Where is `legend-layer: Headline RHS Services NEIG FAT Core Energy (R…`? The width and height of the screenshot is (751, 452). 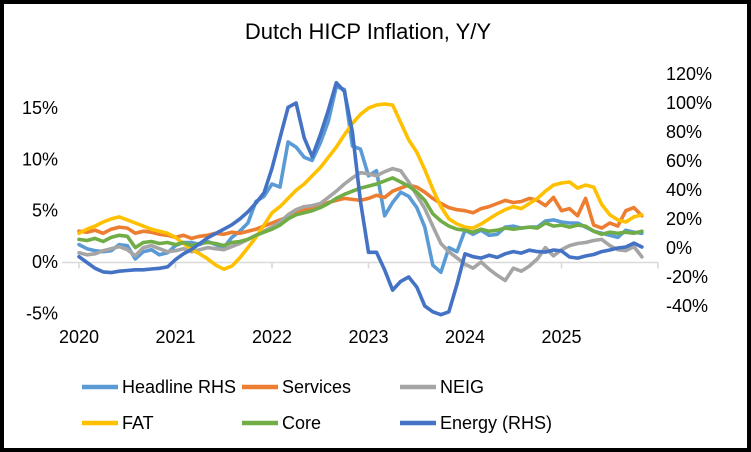 legend-layer: Headline RHS Services NEIG FAT Core Energy (R… is located at coordinates (317, 405).